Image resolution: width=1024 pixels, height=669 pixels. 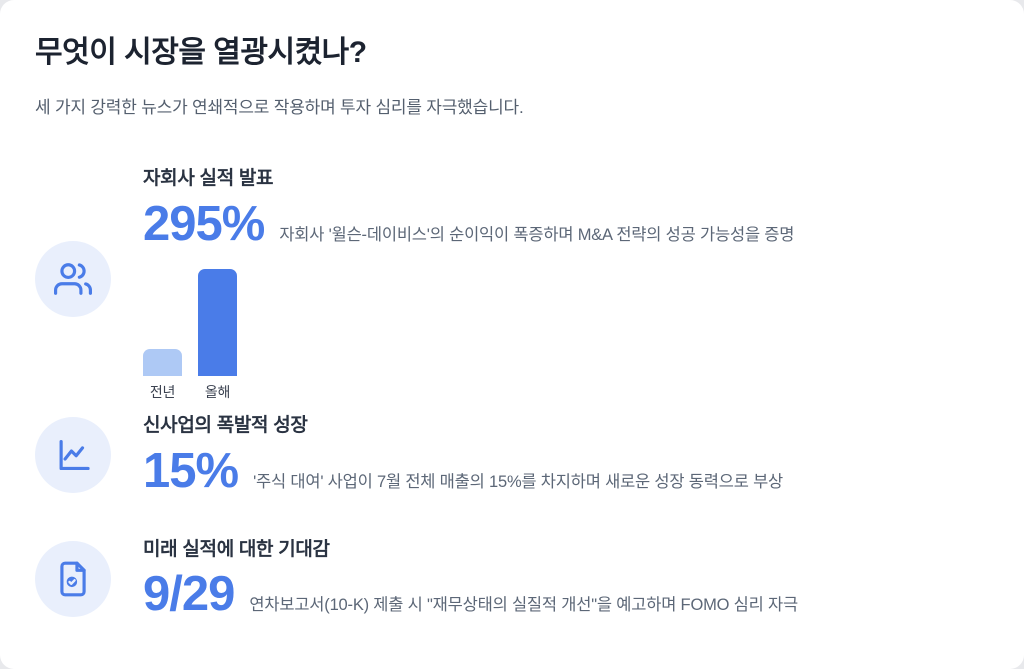 What do you see at coordinates (468, 322) in the screenshot?
I see `chart-bars` at bounding box center [468, 322].